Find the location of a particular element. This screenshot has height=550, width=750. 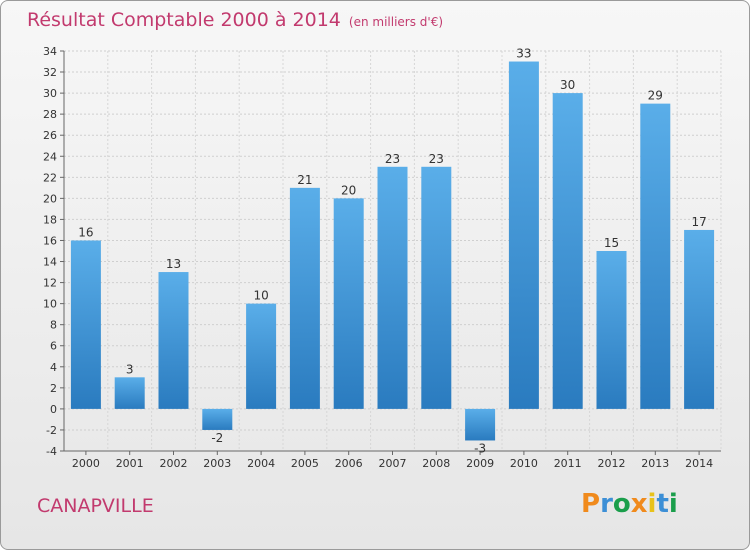

logo-letter: x is located at coordinates (639, 504).